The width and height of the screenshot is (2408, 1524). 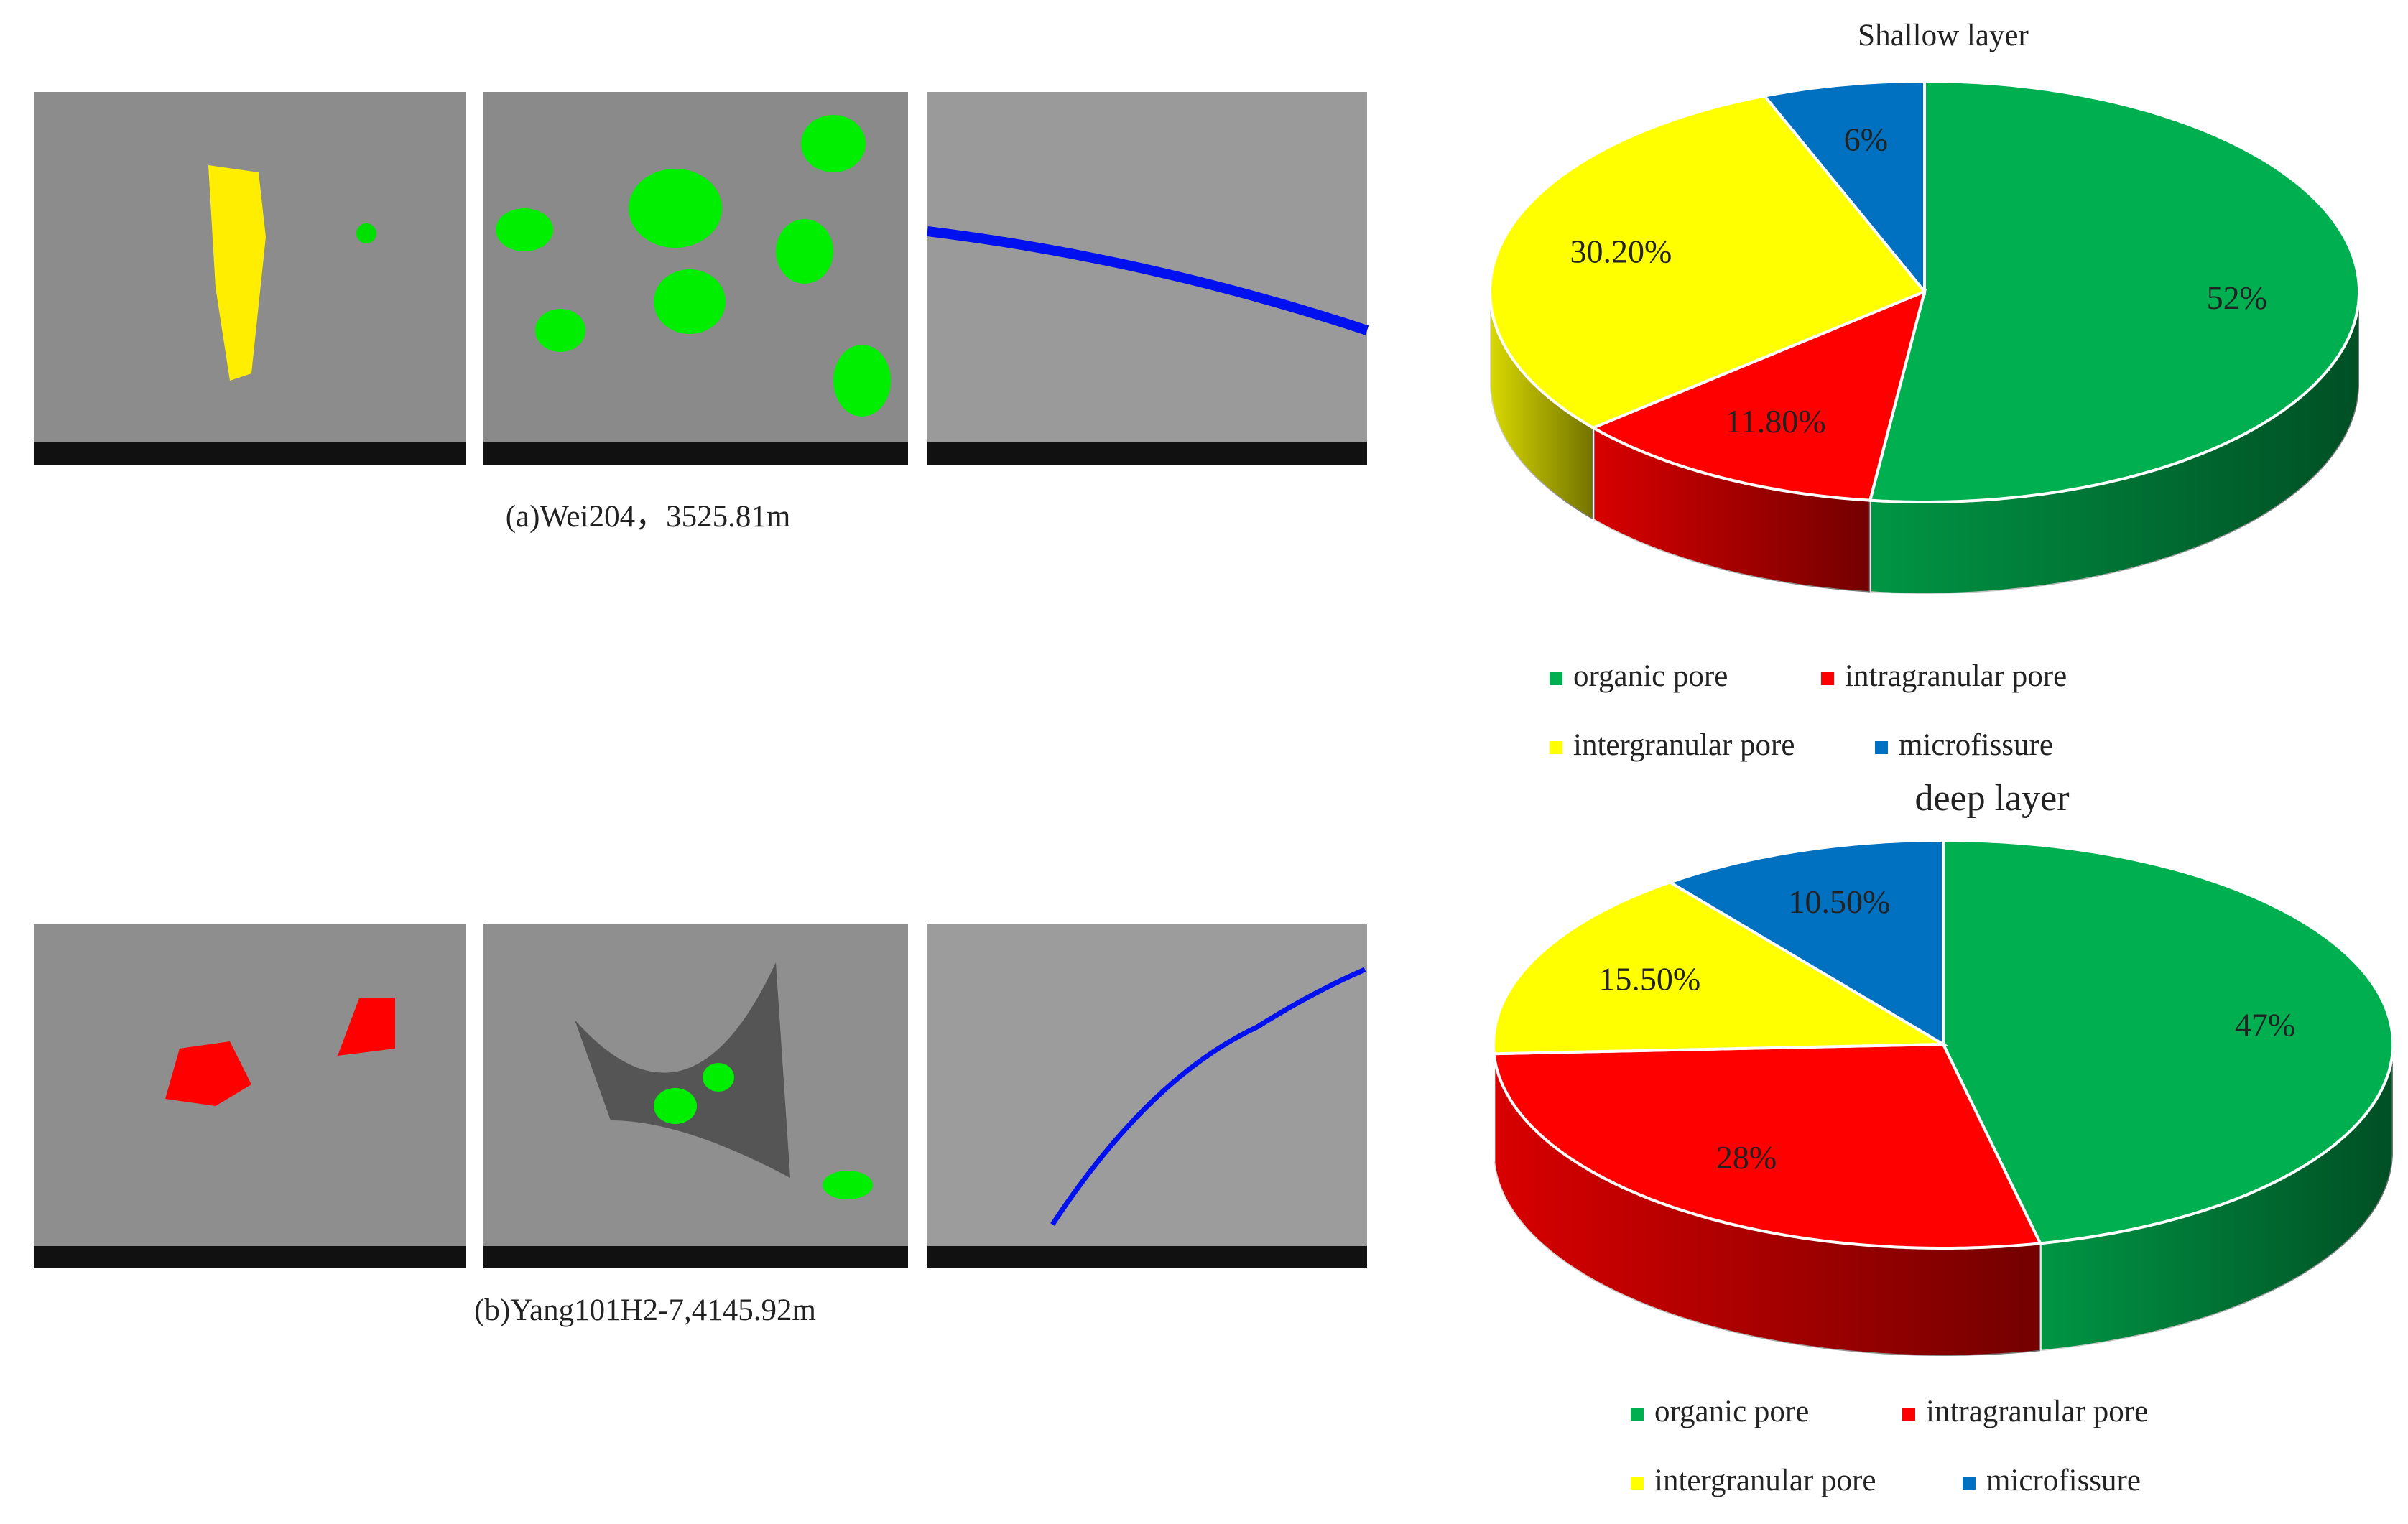 What do you see at coordinates (2237, 297) in the screenshot?
I see `data-label: 52%` at bounding box center [2237, 297].